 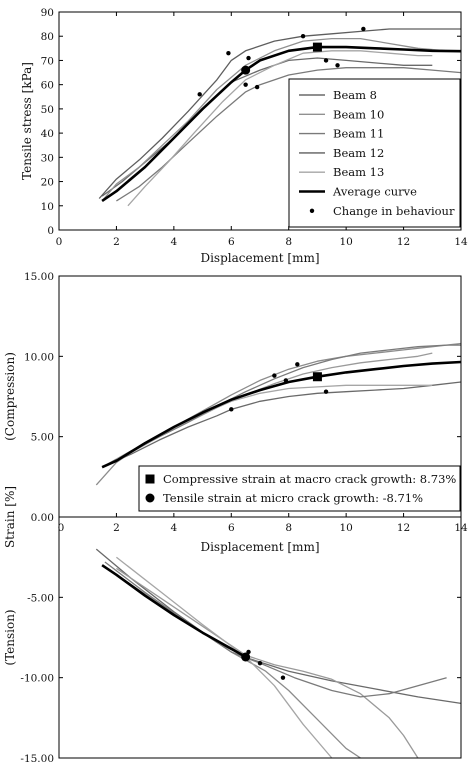 What do you see at coordinates (317, 377) in the screenshot?
I see `square-strain-marker` at bounding box center [317, 377].